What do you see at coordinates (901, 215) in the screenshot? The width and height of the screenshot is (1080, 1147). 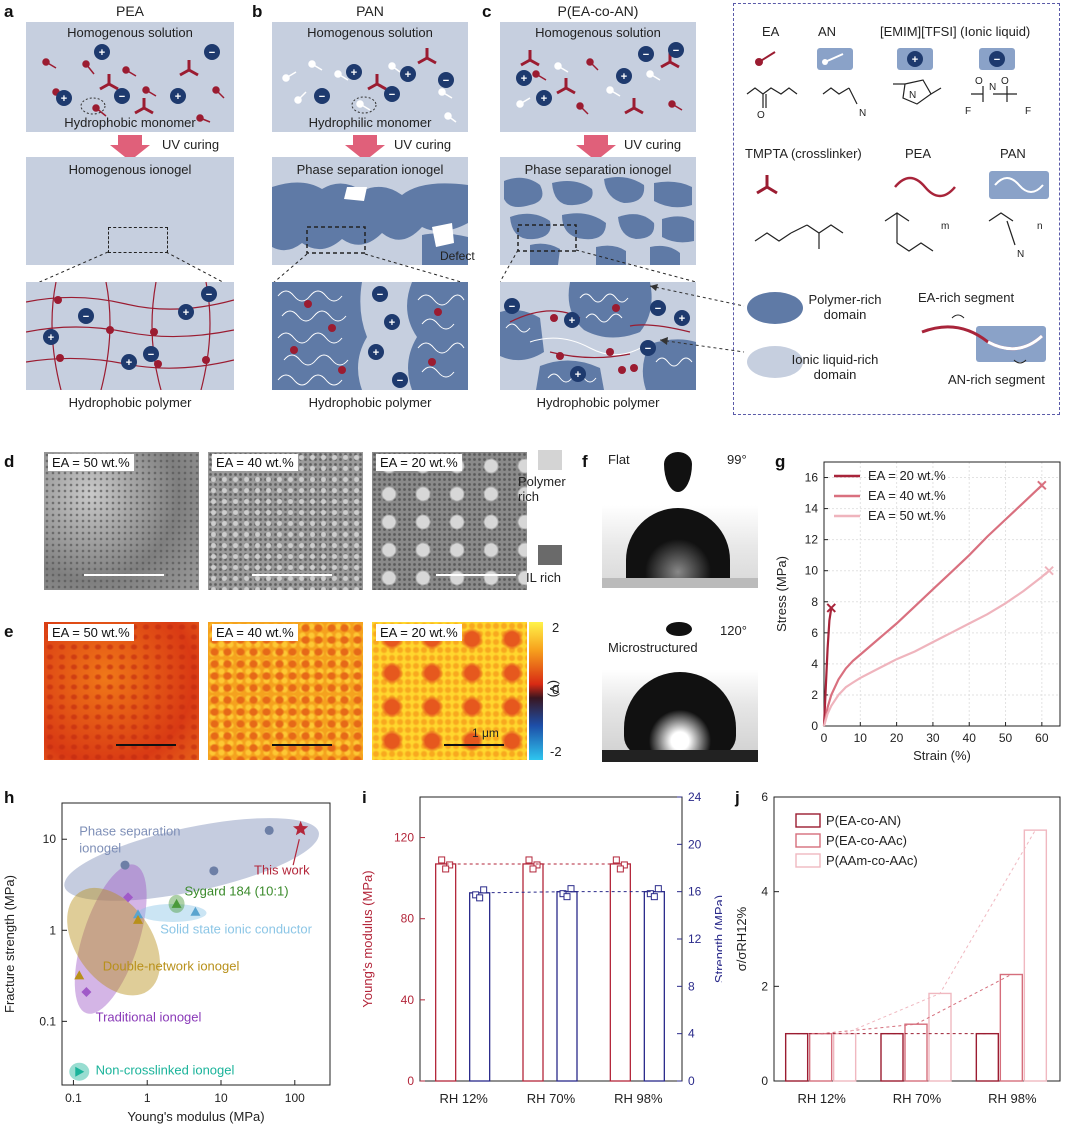 I see `legend-polymer-structures: m n N` at bounding box center [901, 215].